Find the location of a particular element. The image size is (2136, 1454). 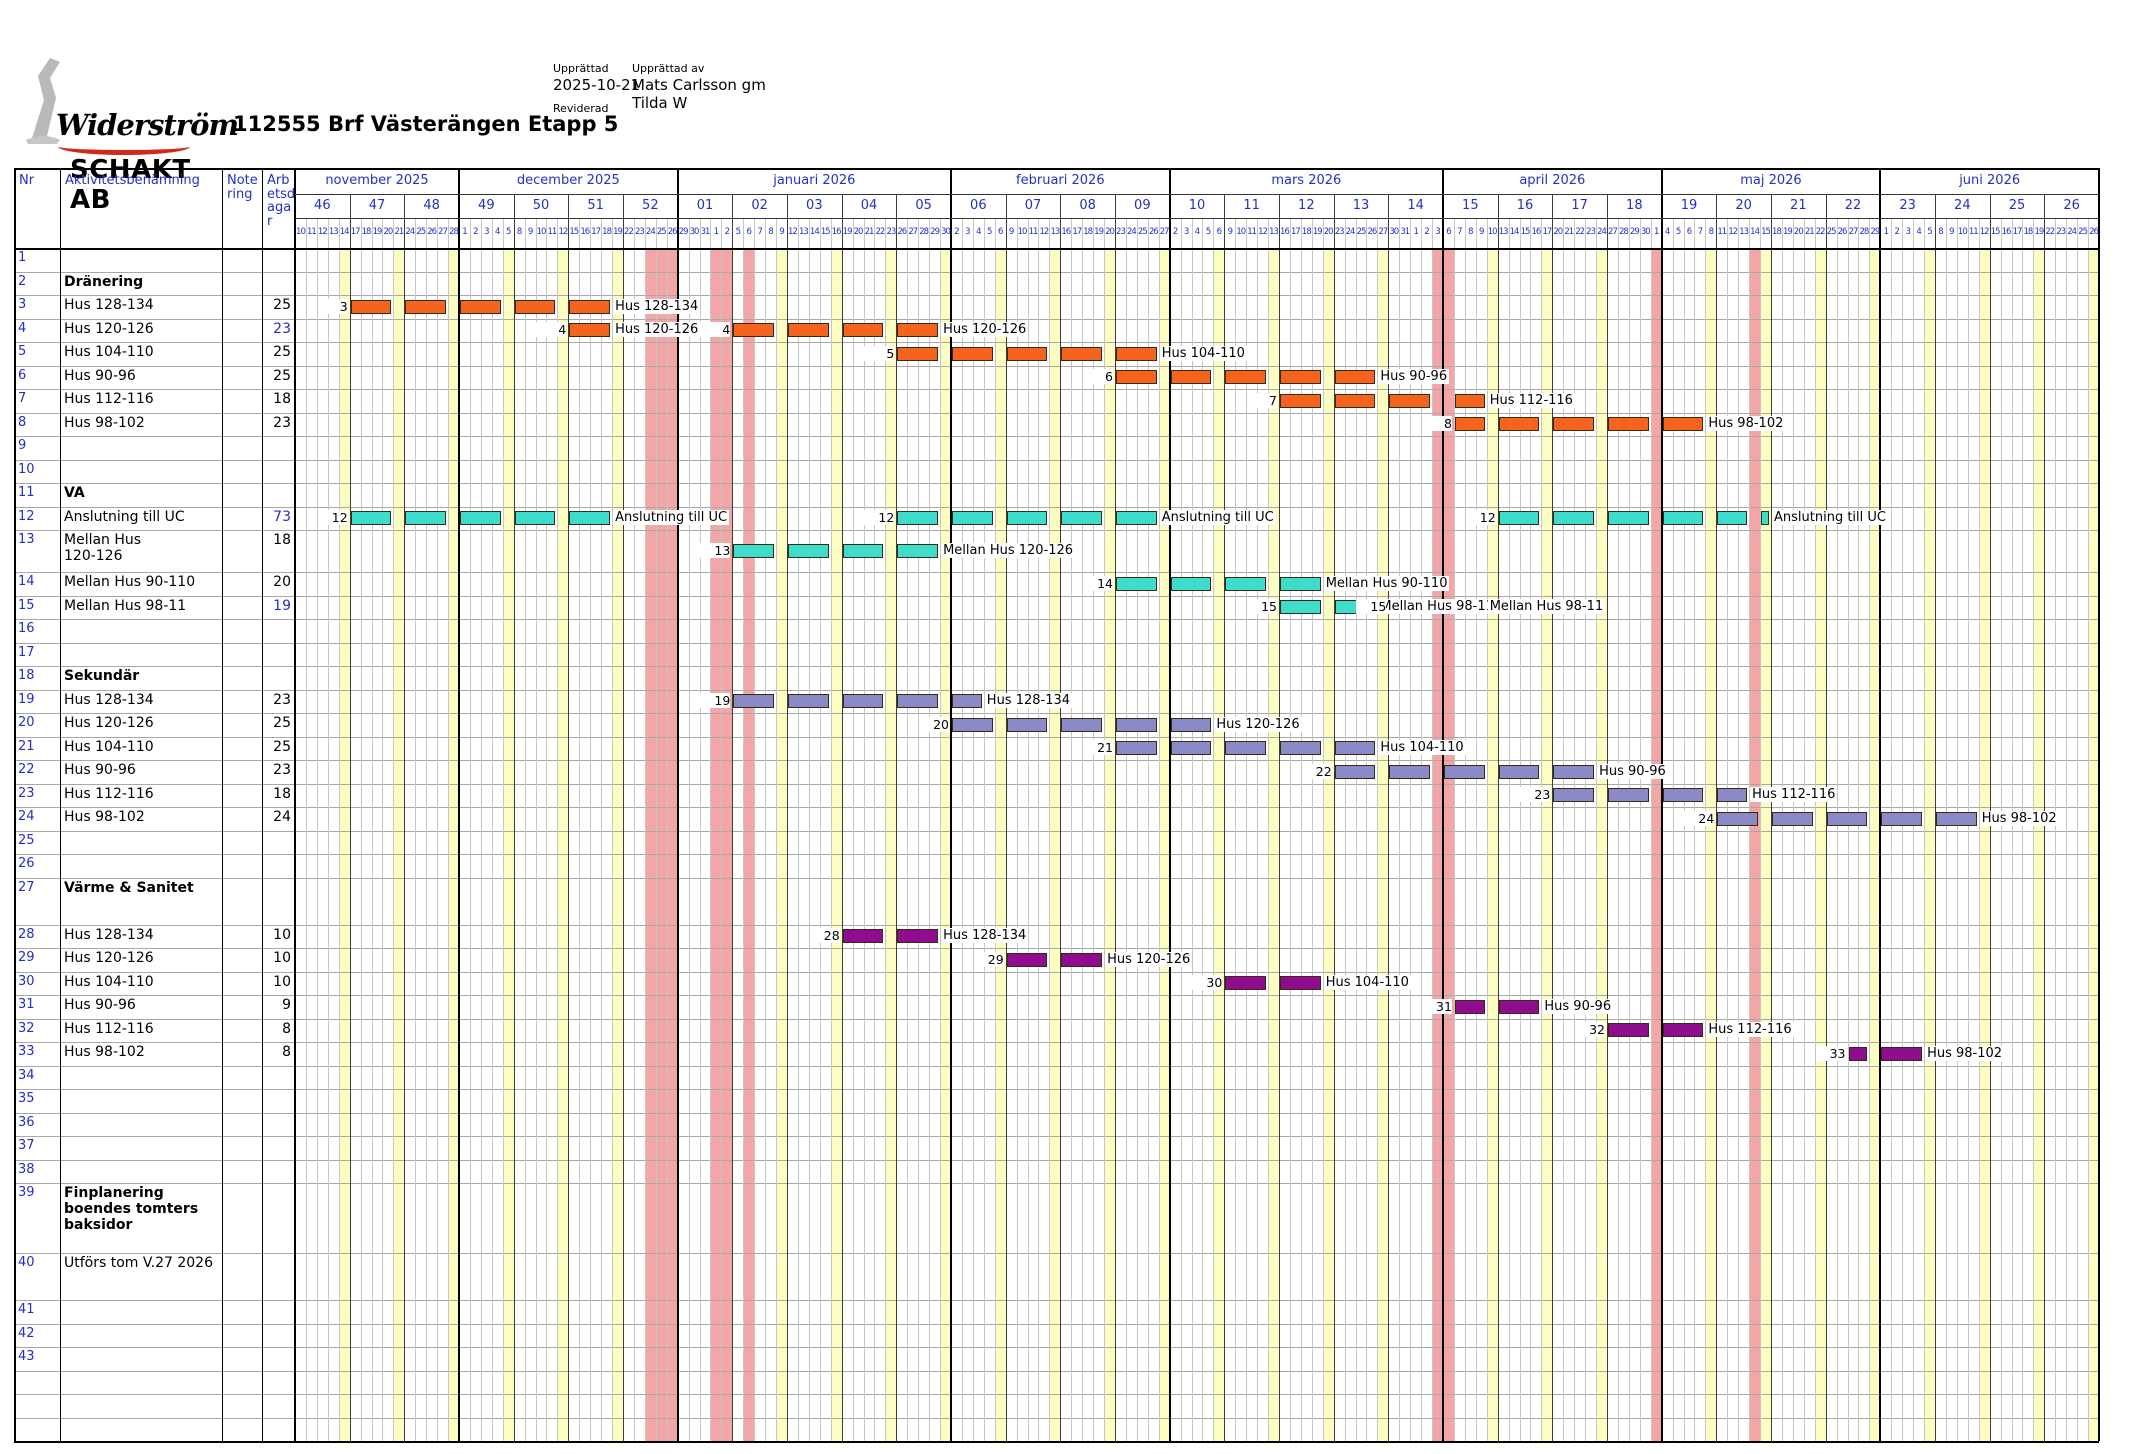

day-number: 16 is located at coordinates (1285, 232).